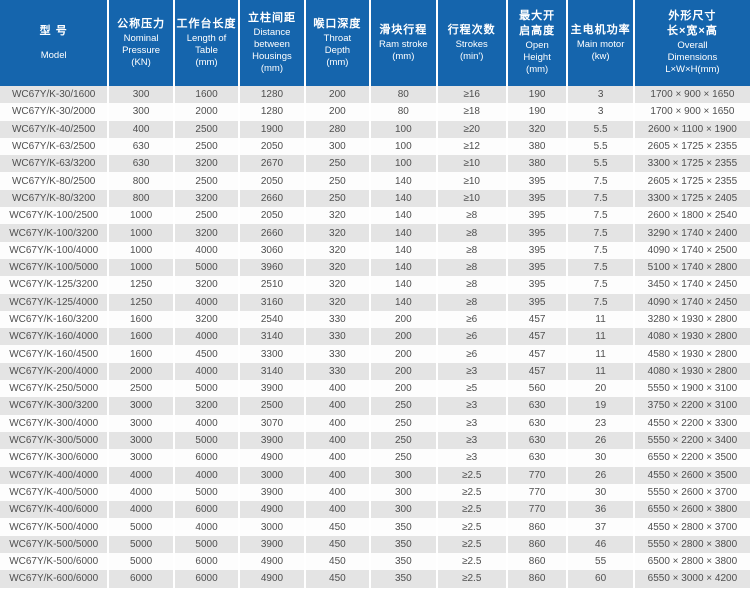  I want to click on cell-model: WC67Y/K-125/4000, so click(54, 302).